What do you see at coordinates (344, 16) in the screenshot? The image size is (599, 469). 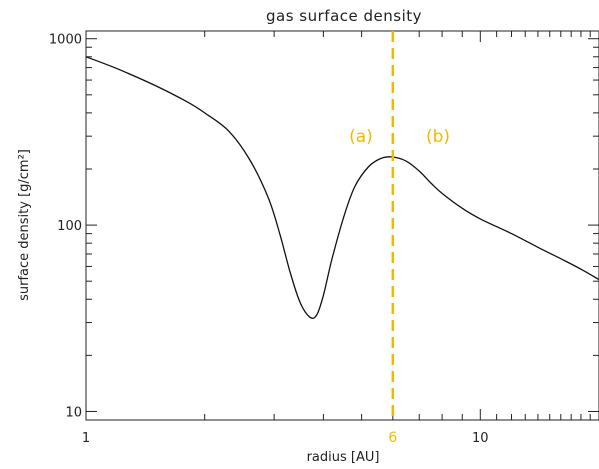 I see `chart-title: gas surface density` at bounding box center [344, 16].